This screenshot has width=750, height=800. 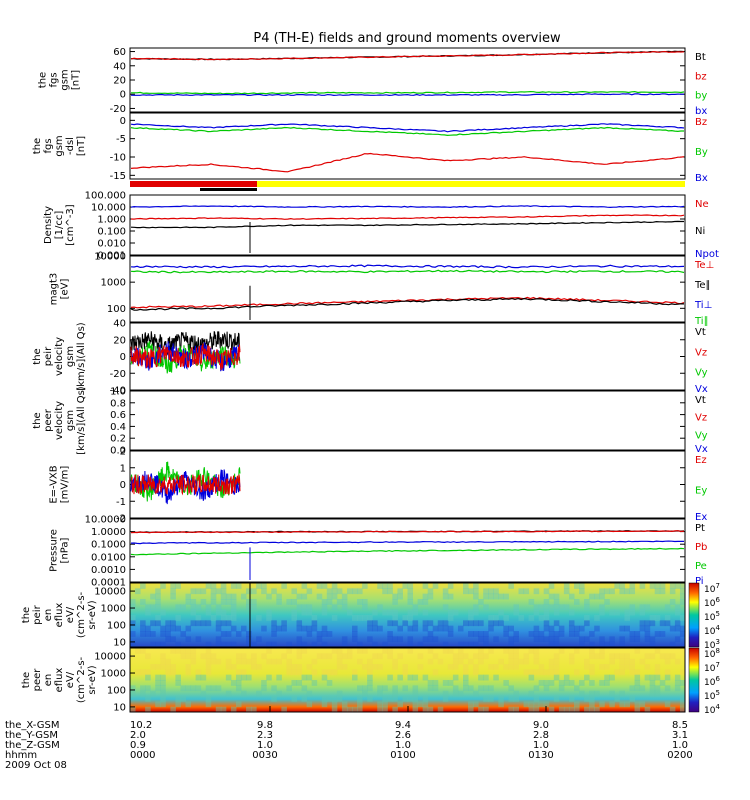 What do you see at coordinates (32, 725) in the screenshot?
I see `x-row-label: the_X-GSM` at bounding box center [32, 725].